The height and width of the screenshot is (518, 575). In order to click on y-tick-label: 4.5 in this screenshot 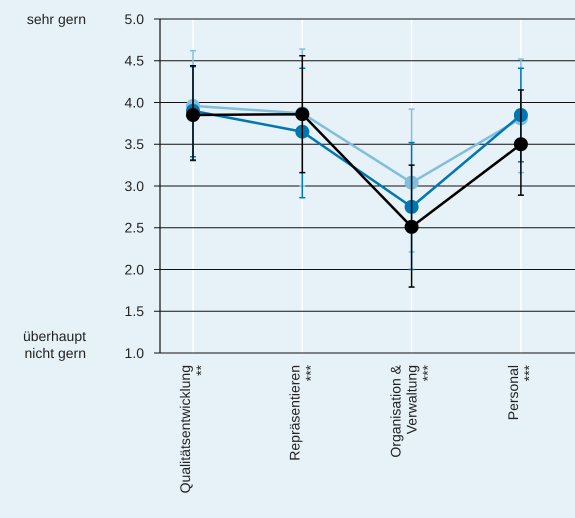, I will do `click(134, 60)`.